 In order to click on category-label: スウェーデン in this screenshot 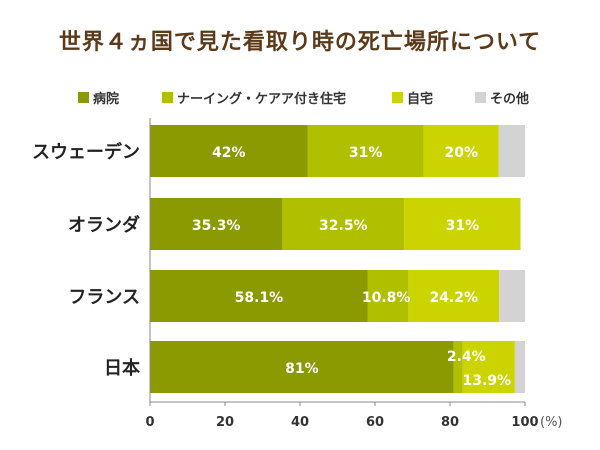, I will do `click(86, 152)`.